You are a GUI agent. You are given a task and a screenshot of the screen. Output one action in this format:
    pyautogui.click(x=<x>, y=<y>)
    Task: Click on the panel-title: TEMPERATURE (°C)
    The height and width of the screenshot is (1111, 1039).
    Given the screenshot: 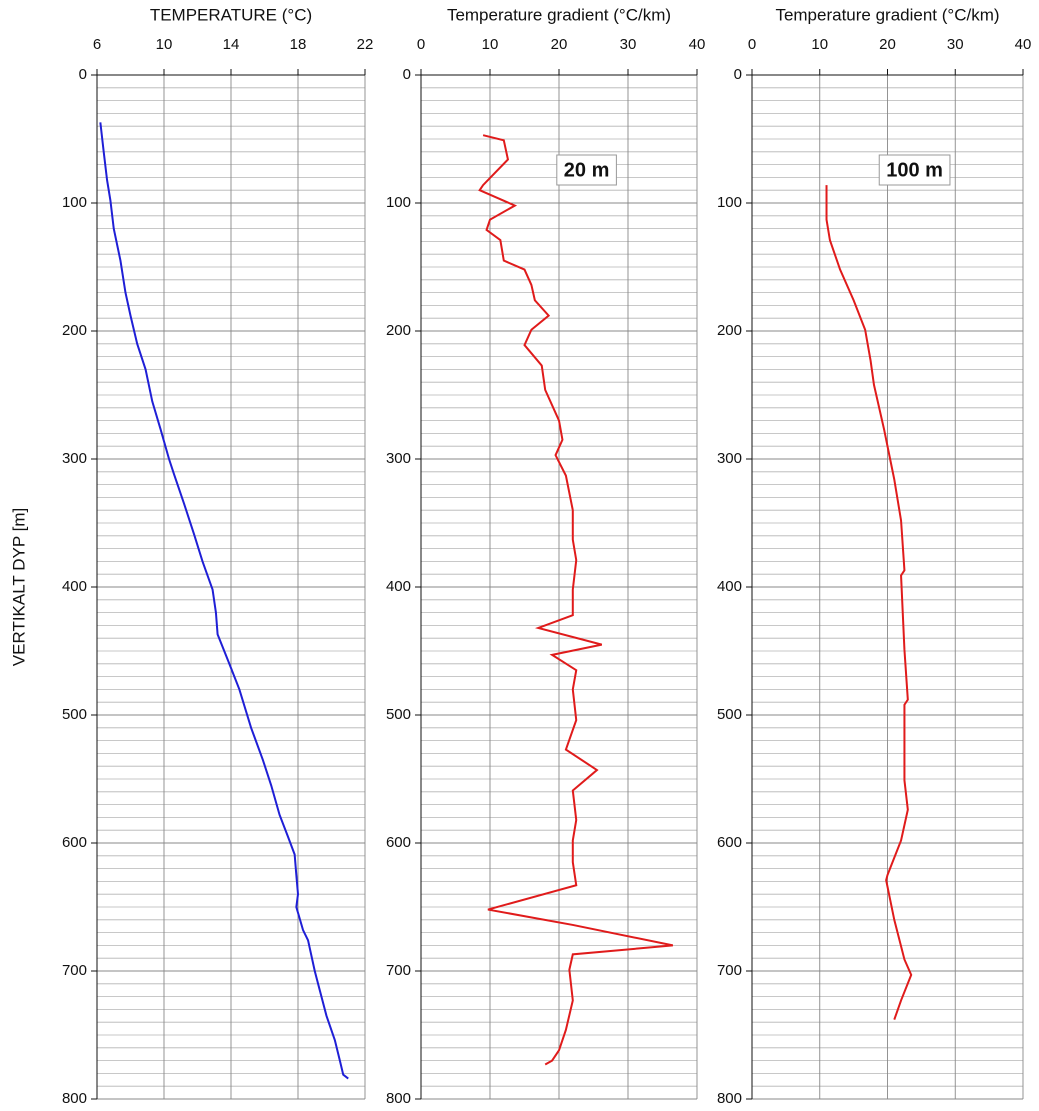 What is the action you would take?
    pyautogui.click(x=231, y=14)
    